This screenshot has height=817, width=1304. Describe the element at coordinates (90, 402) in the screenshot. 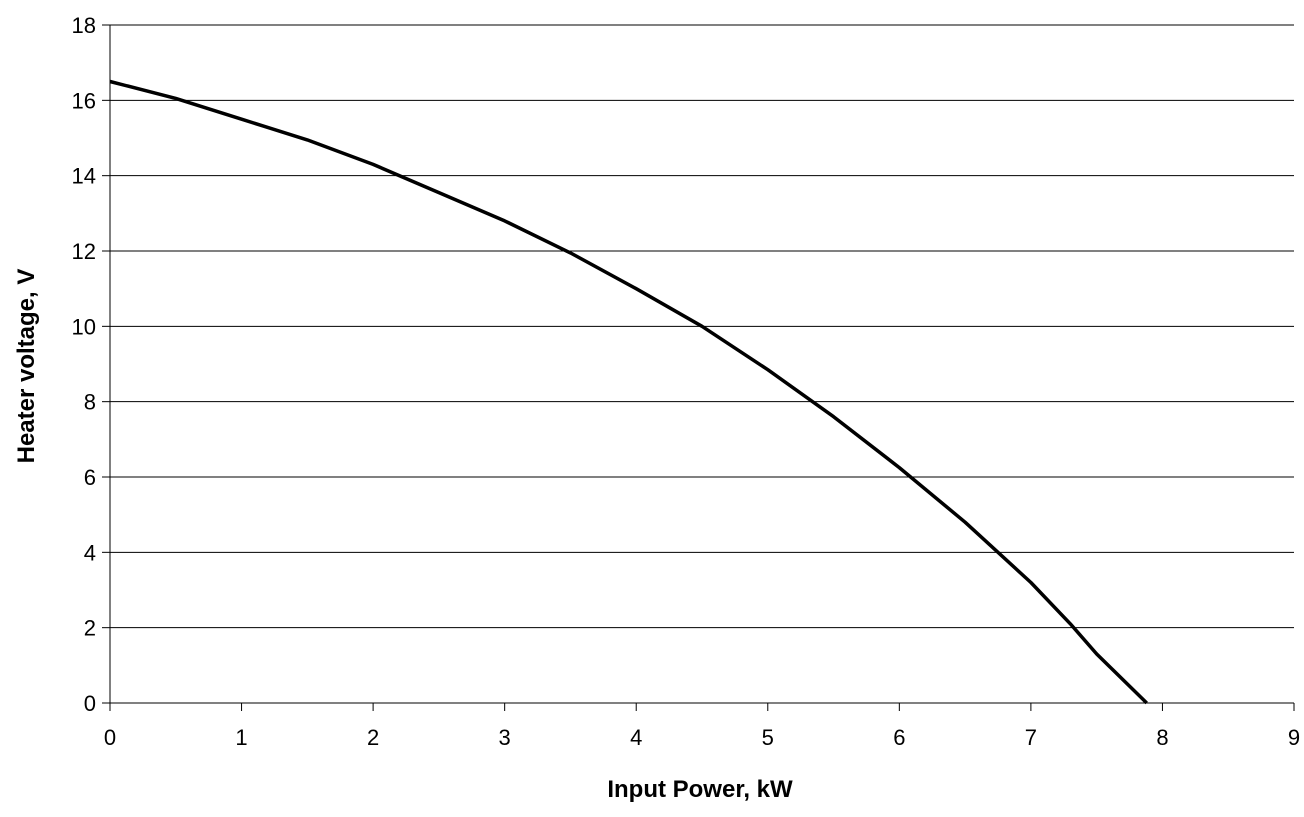

I see `y-tick-label-8: 8` at that location.